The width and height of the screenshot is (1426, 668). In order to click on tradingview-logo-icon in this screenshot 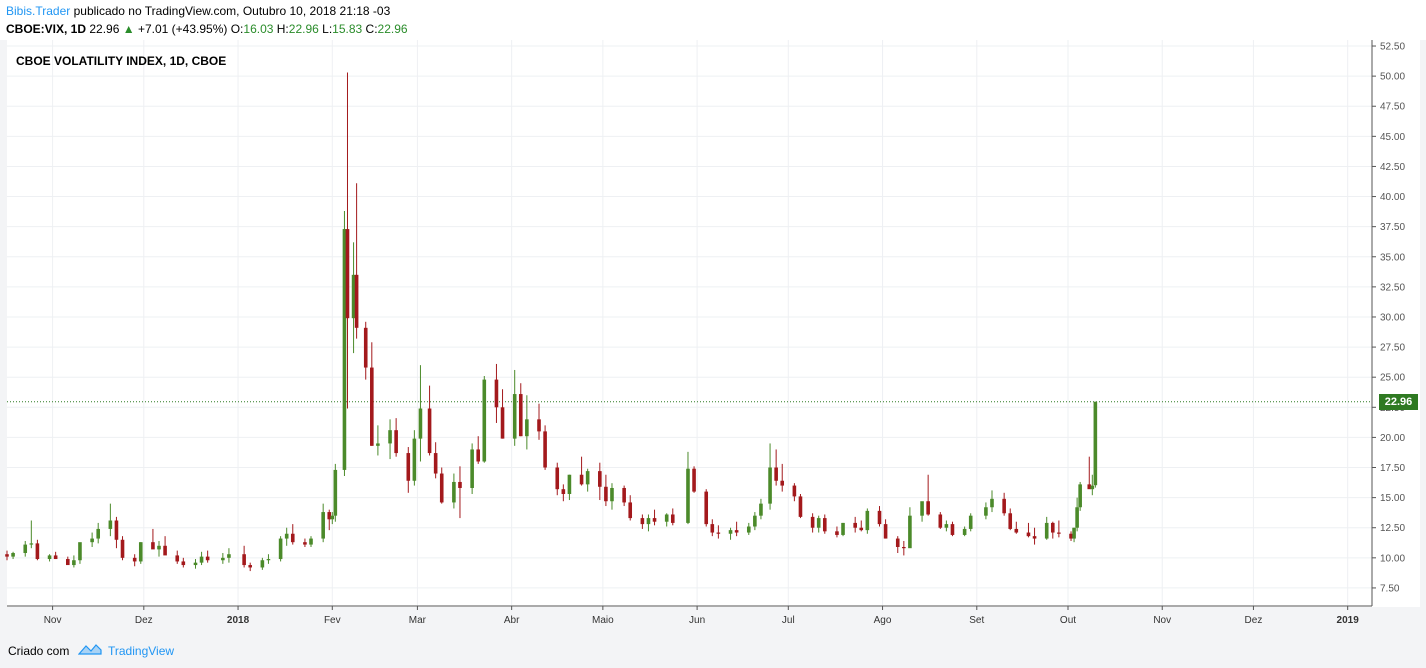, I will do `click(90, 649)`.